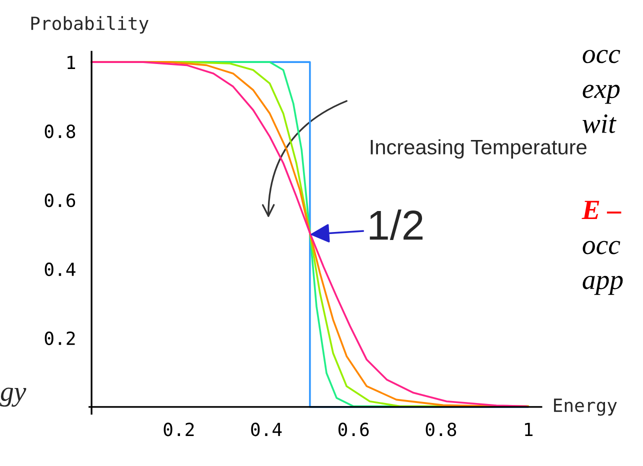 The image size is (643, 466). What do you see at coordinates (478, 149) in the screenshot?
I see `annotation: Increasing Temperature` at bounding box center [478, 149].